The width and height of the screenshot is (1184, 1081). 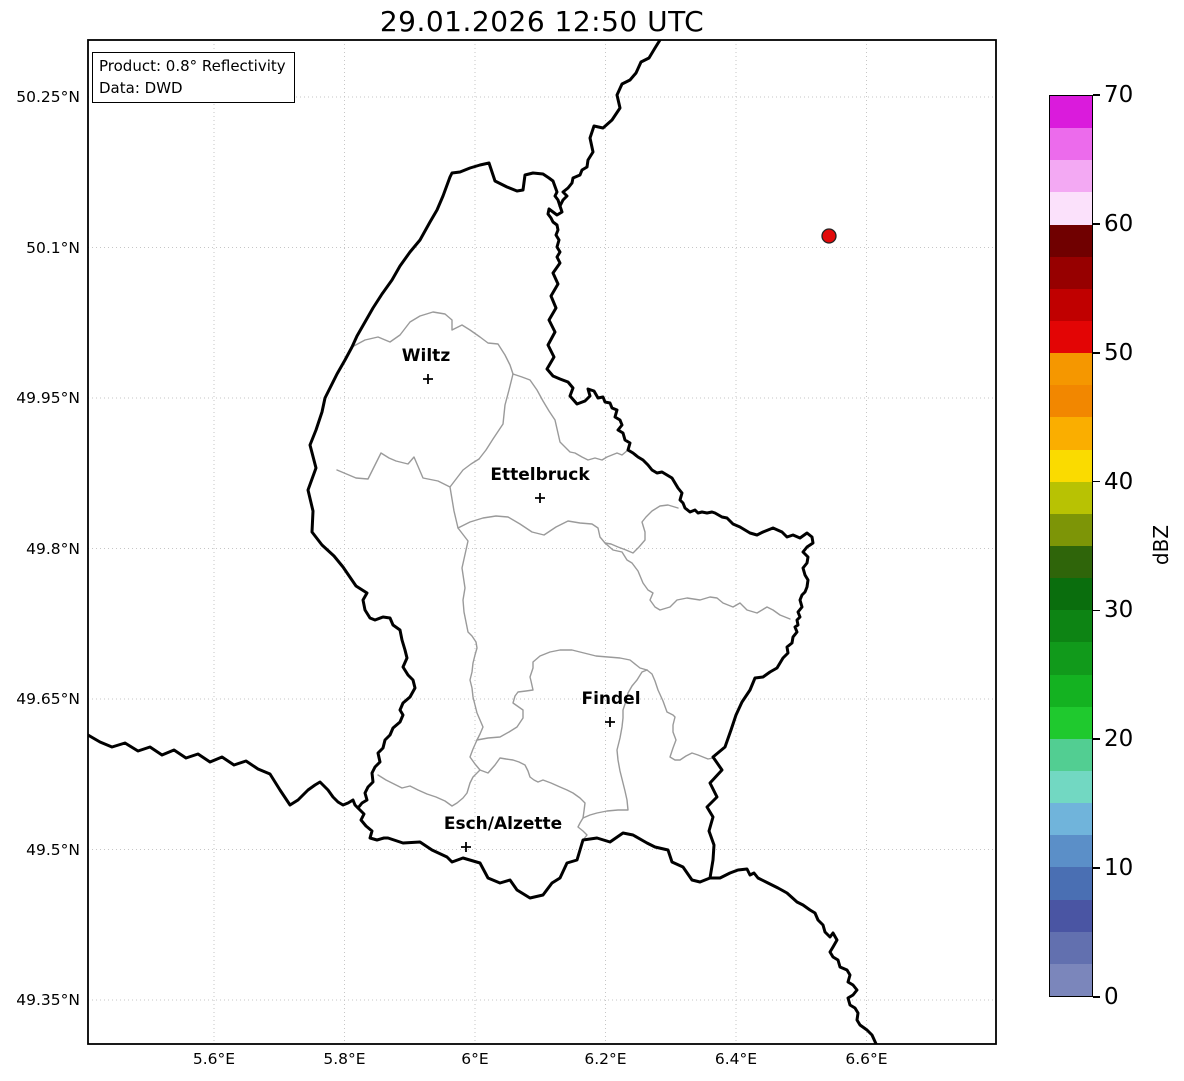 What do you see at coordinates (1119, 481) in the screenshot?
I see `colorbar-tick-label: 40` at bounding box center [1119, 481].